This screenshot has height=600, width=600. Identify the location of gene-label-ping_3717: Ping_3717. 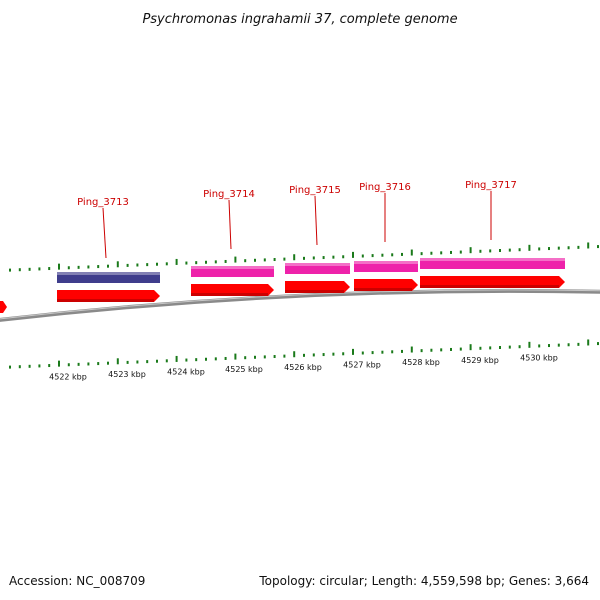
(491, 185).